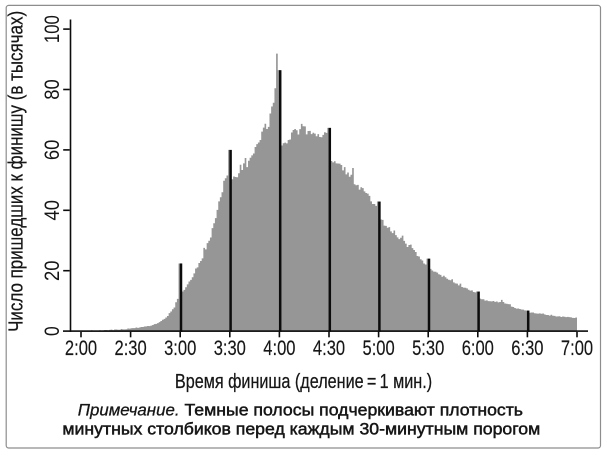 This screenshot has width=607, height=460. Describe the element at coordinates (478, 348) in the screenshot. I see `svg-text: 6:00` at that location.